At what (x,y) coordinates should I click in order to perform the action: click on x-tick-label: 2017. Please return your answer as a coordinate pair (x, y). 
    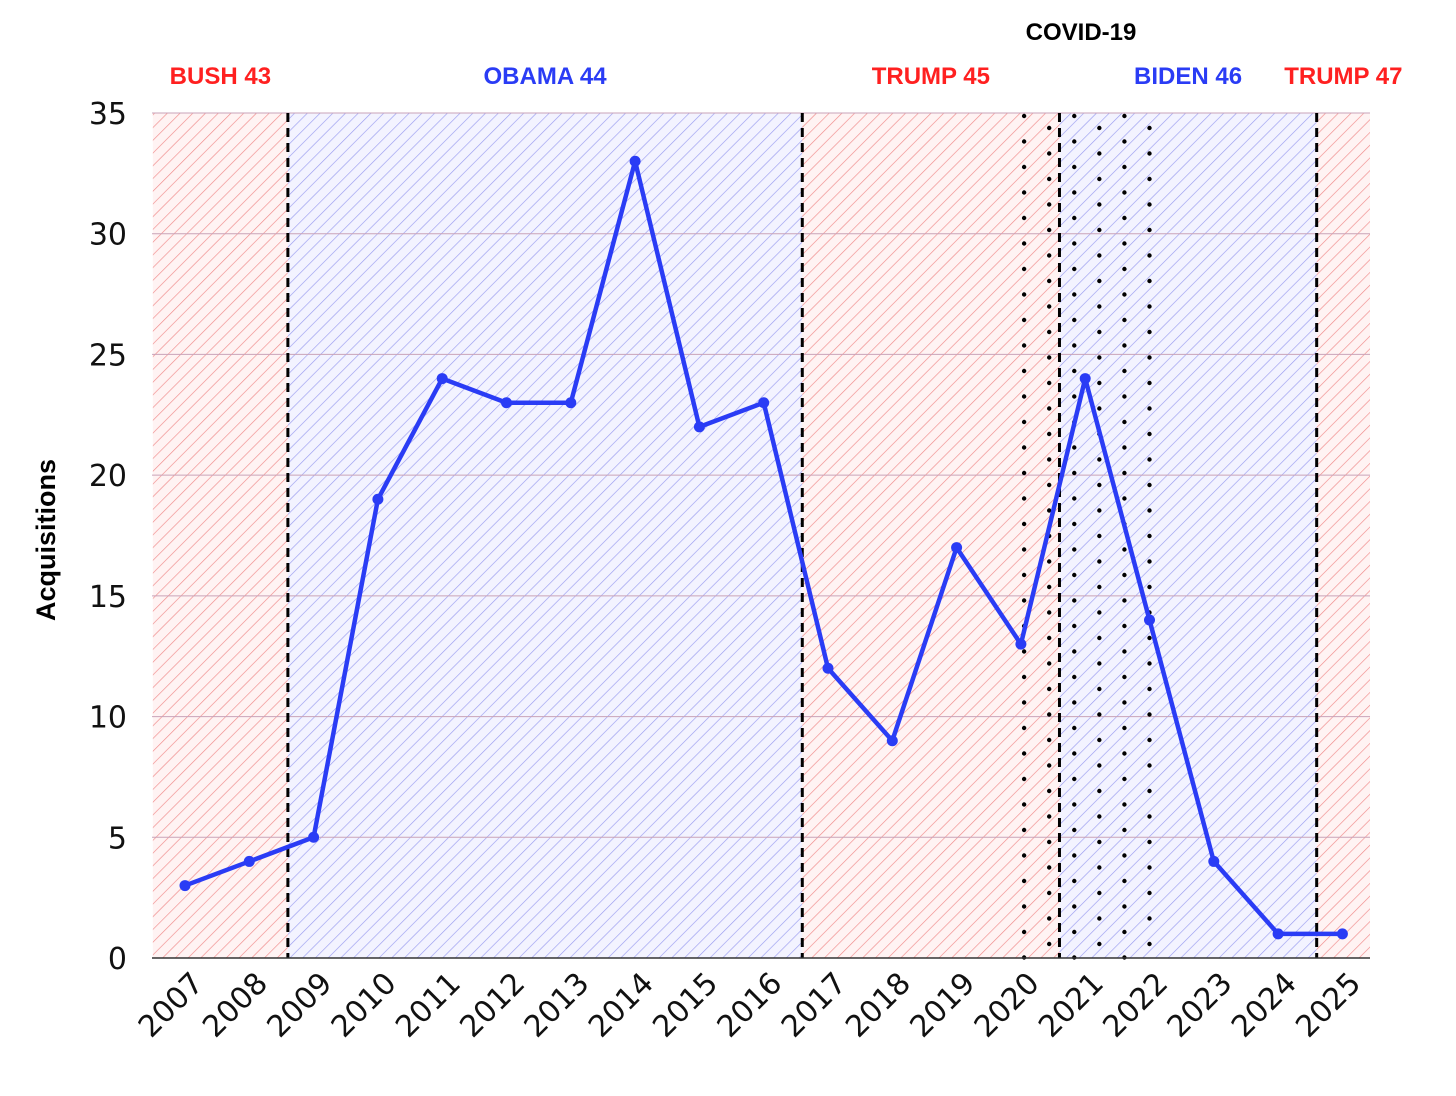
    Looking at the image, I should click on (814, 1005).